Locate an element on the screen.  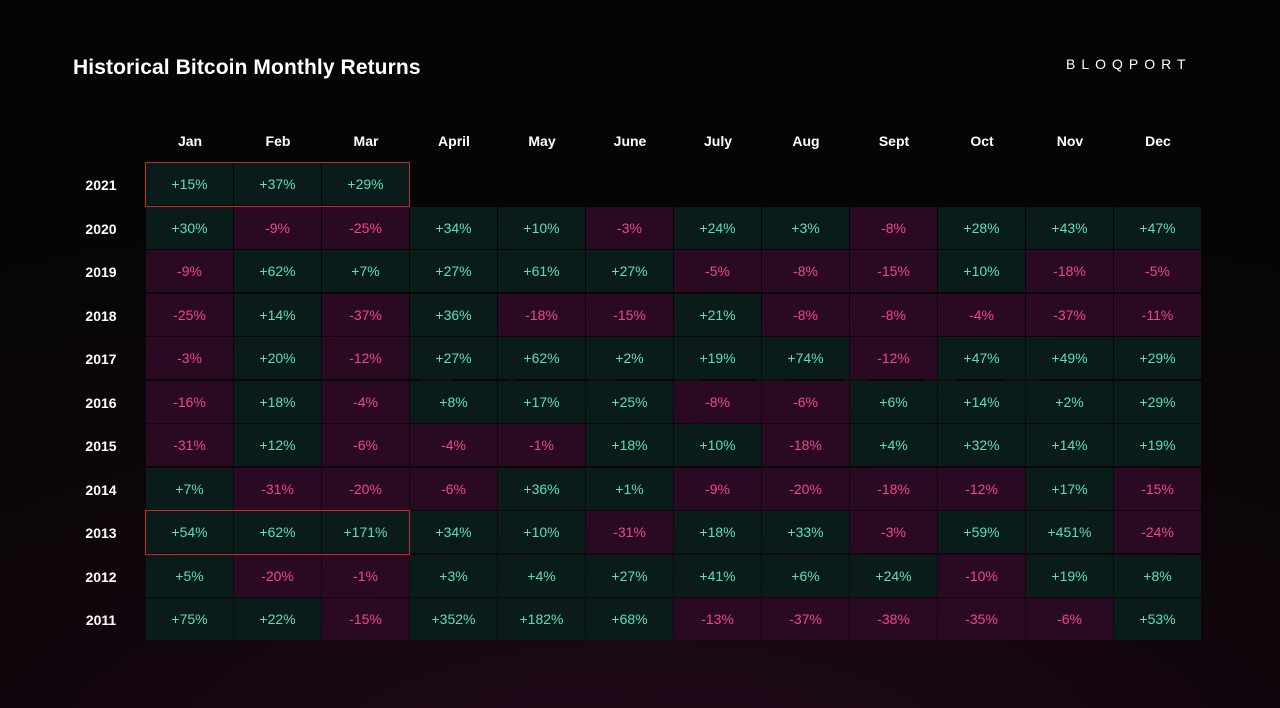
return-cell: -35% is located at coordinates (981, 619).